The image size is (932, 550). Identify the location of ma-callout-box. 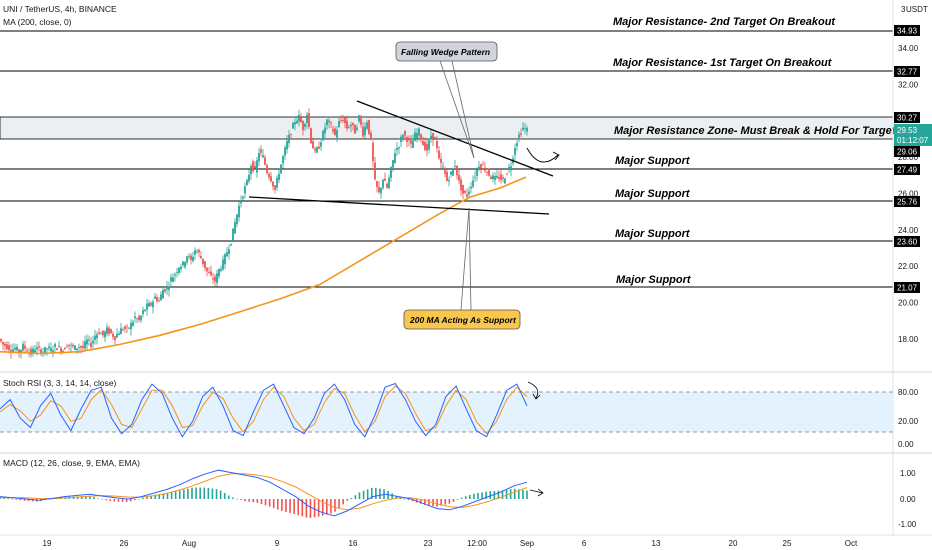
(462, 319).